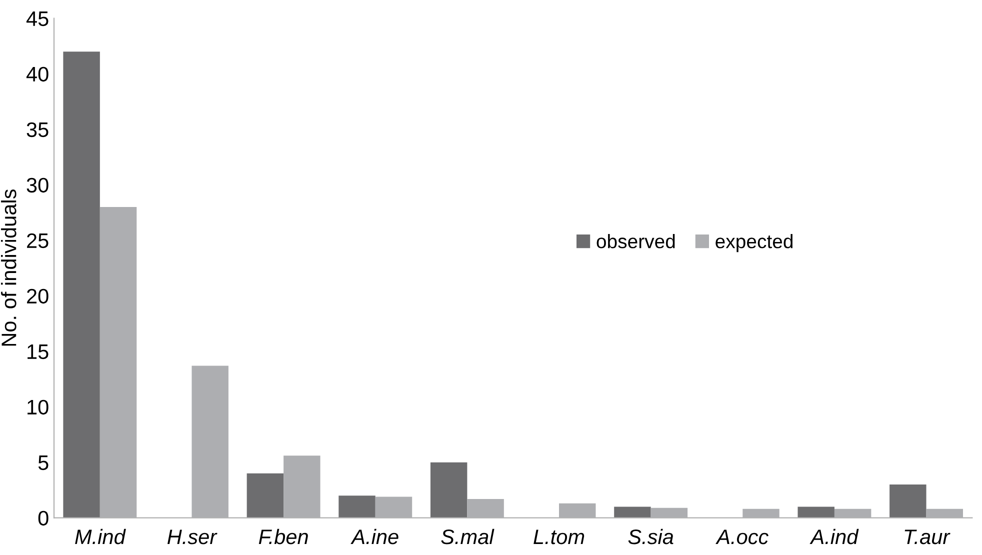  Describe the element at coordinates (43, 518) in the screenshot. I see `y-tick-label: 0` at that location.